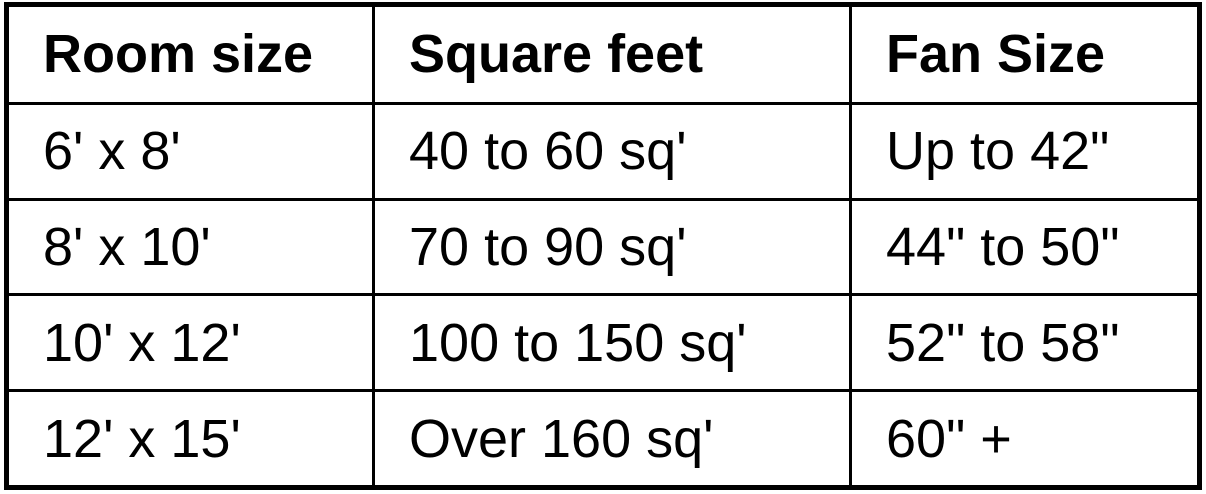 The width and height of the screenshot is (1206, 494). What do you see at coordinates (612, 439) in the screenshot?
I see `cell-square-feet: Over 160 sq'` at bounding box center [612, 439].